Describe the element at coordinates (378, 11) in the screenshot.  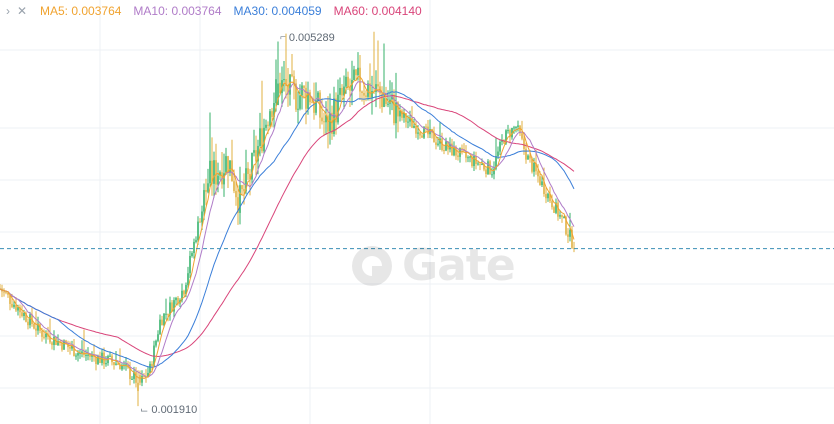
I see `legend-ma60: MA60: 0.004140` at that location.